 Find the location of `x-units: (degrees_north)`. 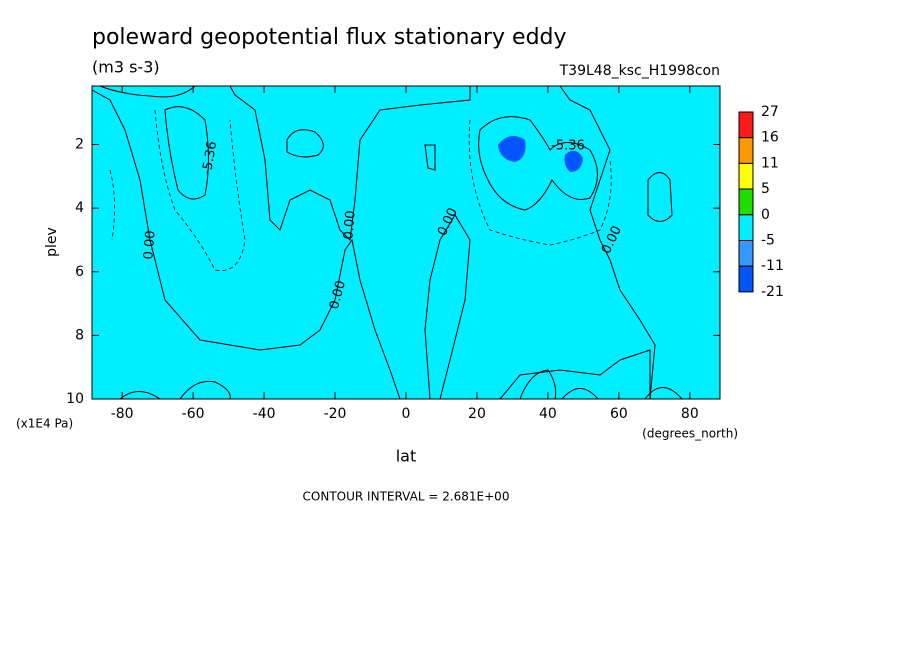

x-units: (degrees_north) is located at coordinates (690, 434).